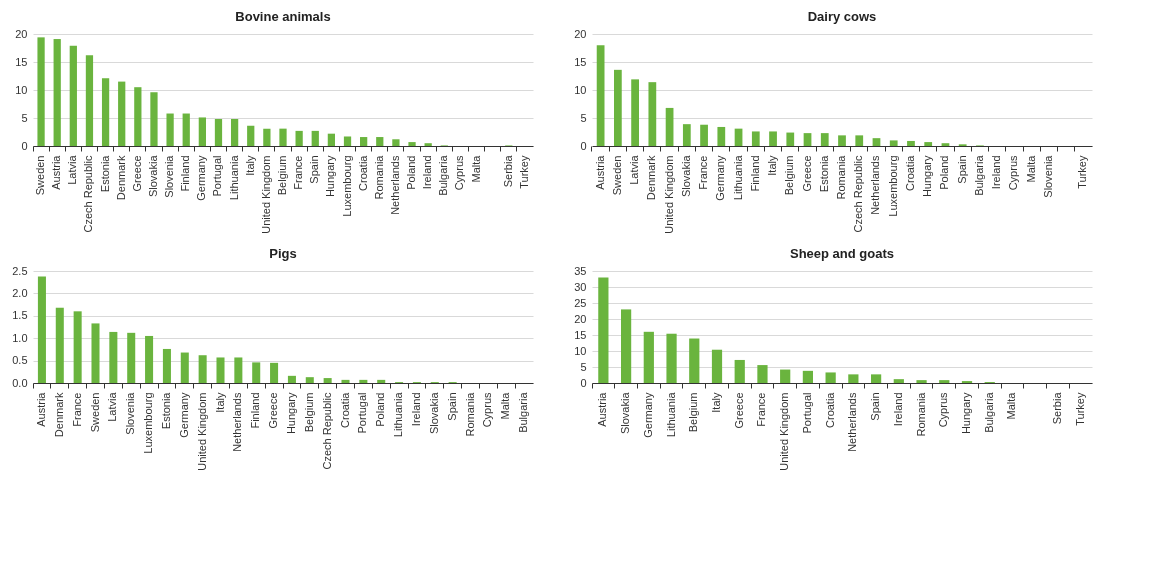  I want to click on x-tick-label: Lithuania, so click(233, 177).